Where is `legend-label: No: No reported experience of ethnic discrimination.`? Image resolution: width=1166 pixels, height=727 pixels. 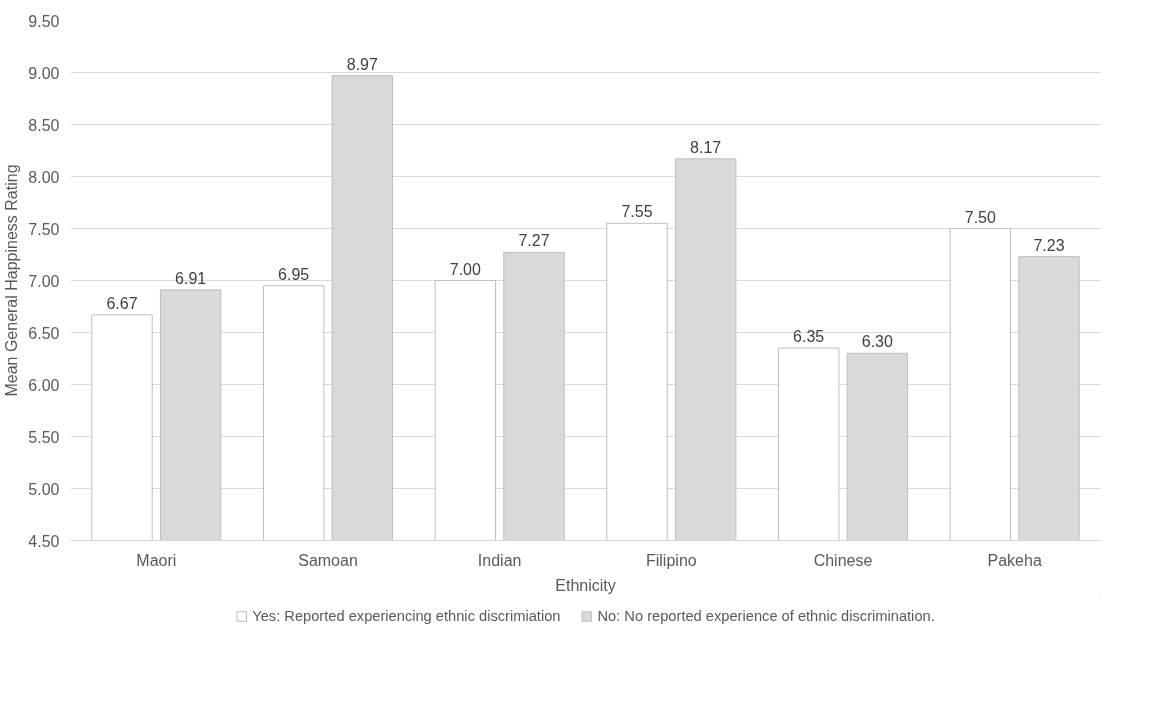 legend-label: No: No reported experience of ethnic discrimination. is located at coordinates (766, 616).